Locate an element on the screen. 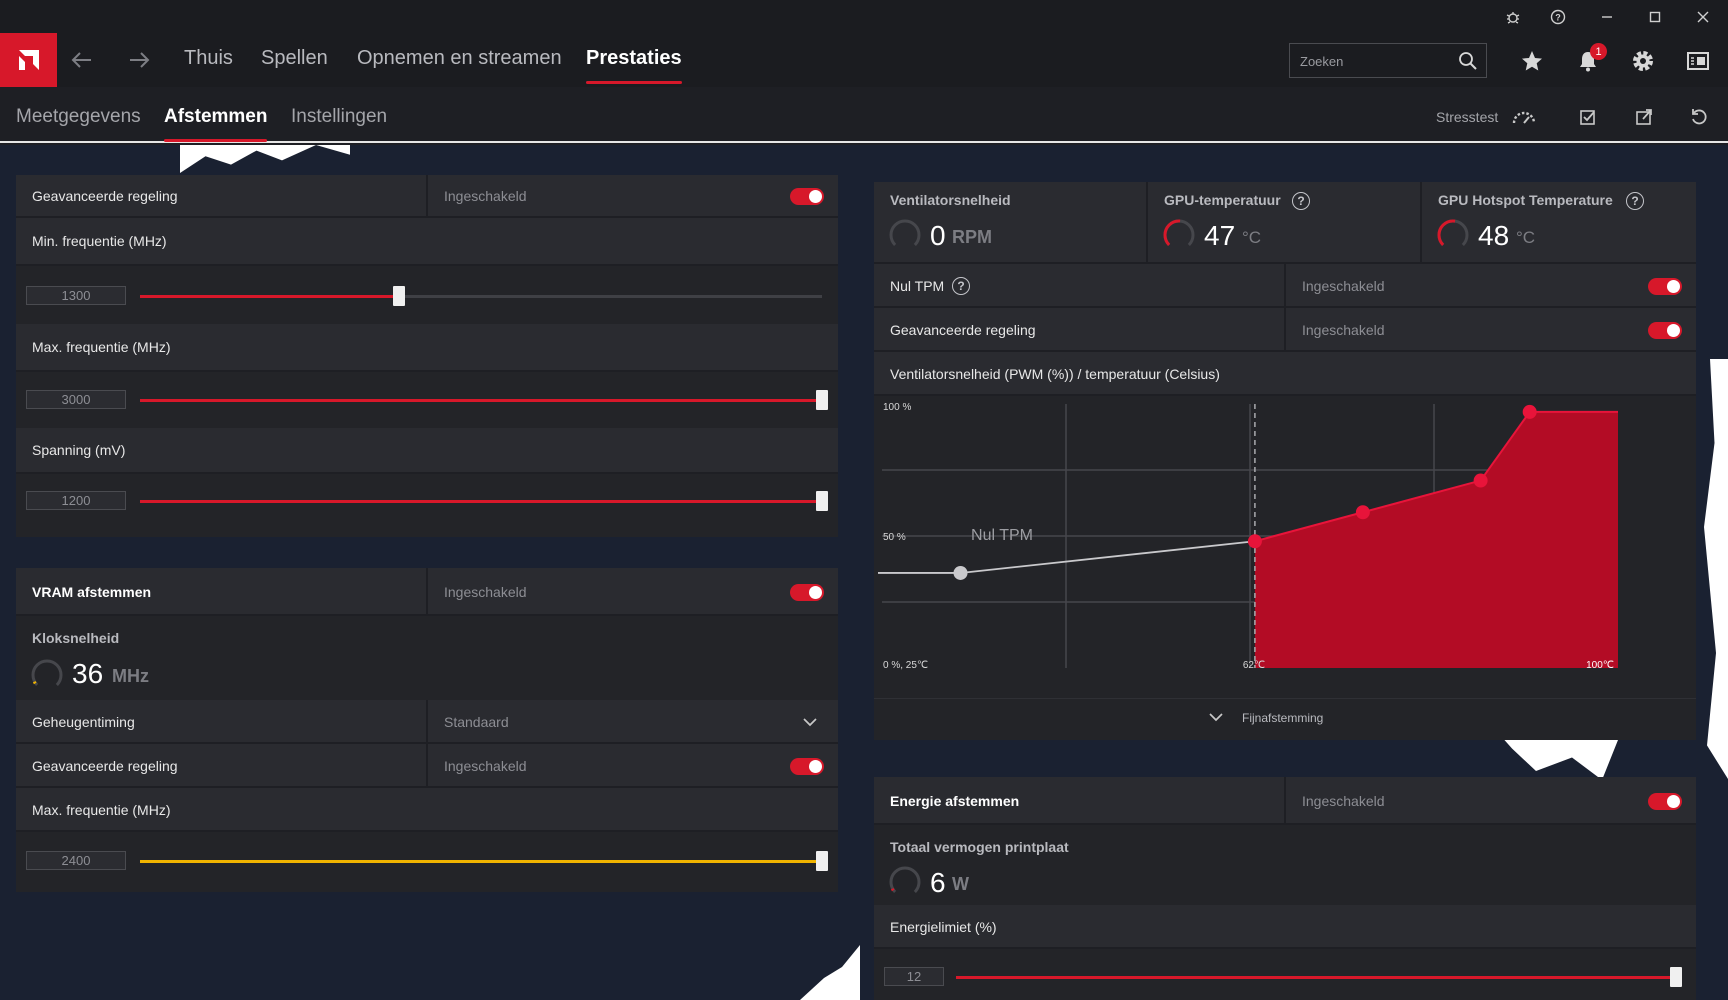 This screenshot has width=1728, height=1000. hotspot-temp-help-icon: ? is located at coordinates (1635, 201).